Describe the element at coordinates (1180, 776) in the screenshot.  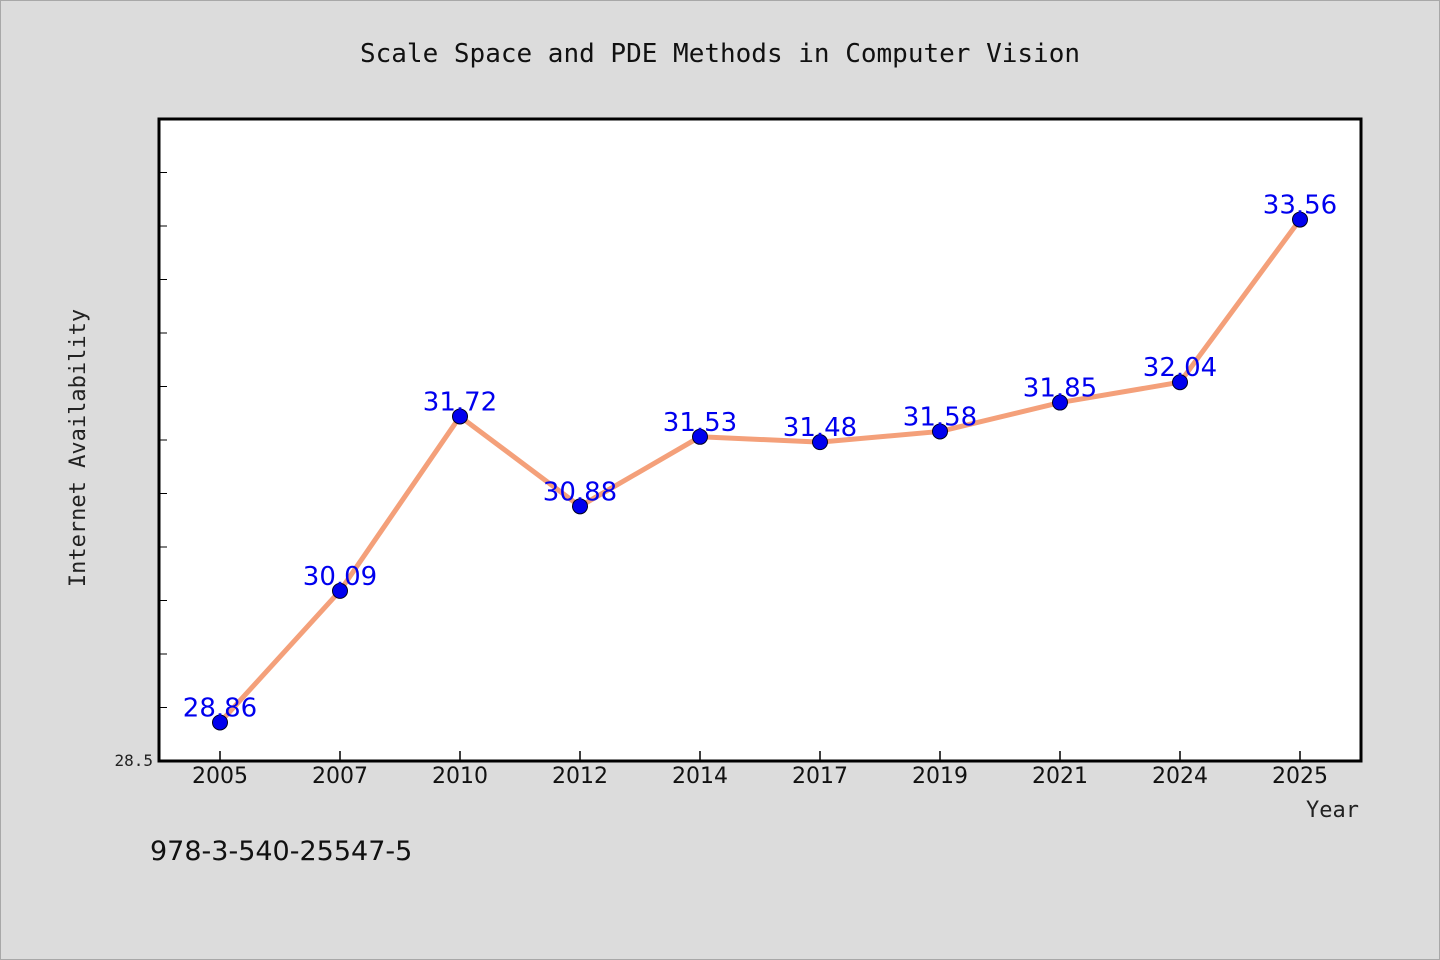
I see `x-tick-label: 2024` at that location.